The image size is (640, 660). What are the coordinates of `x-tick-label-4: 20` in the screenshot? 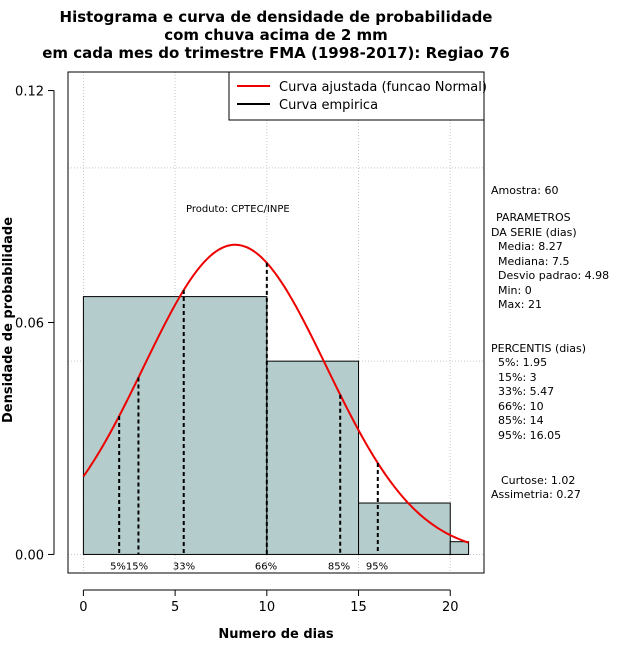 It's located at (450, 607).